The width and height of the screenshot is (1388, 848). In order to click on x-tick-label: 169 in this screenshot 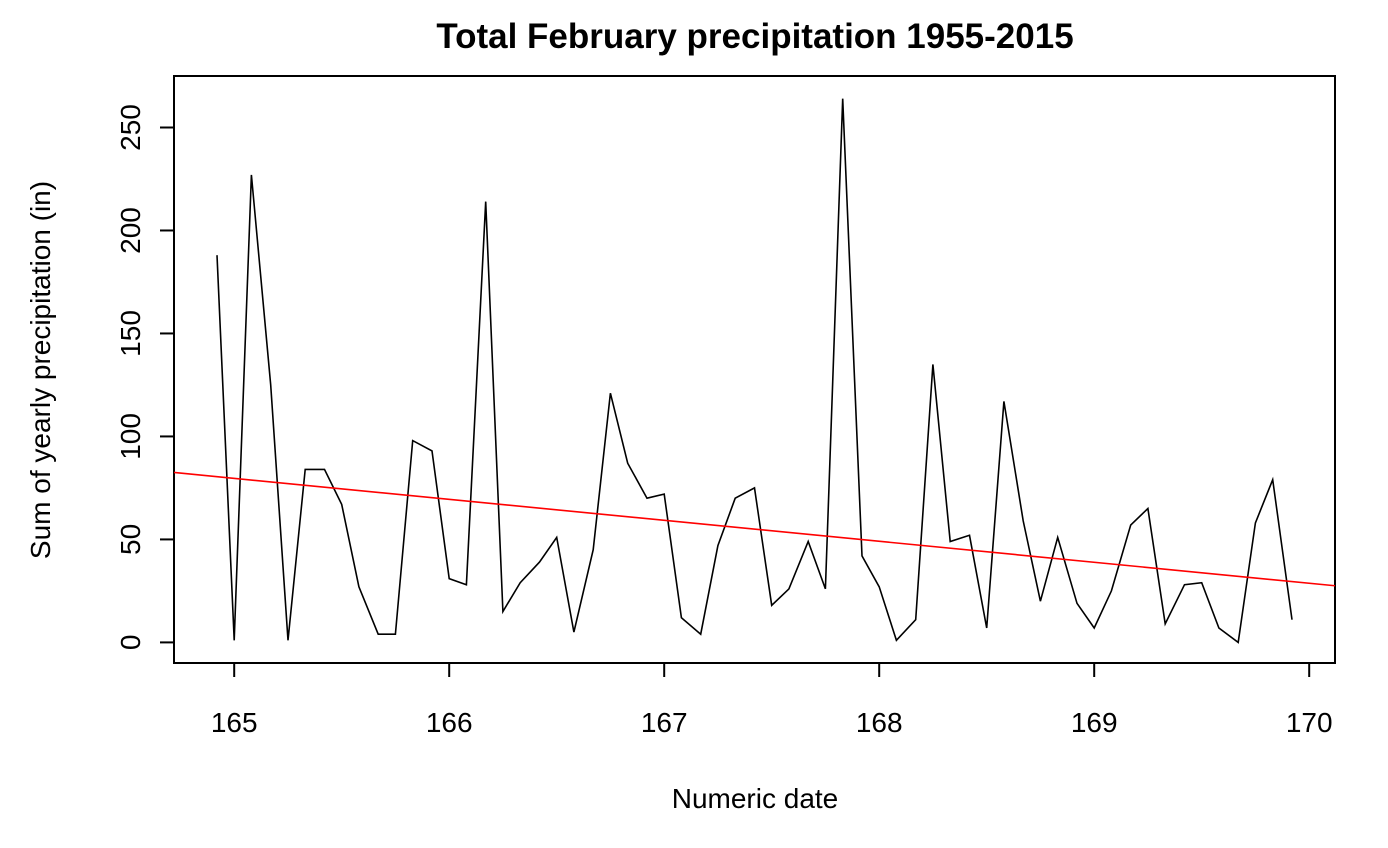, I will do `click(1094, 722)`.